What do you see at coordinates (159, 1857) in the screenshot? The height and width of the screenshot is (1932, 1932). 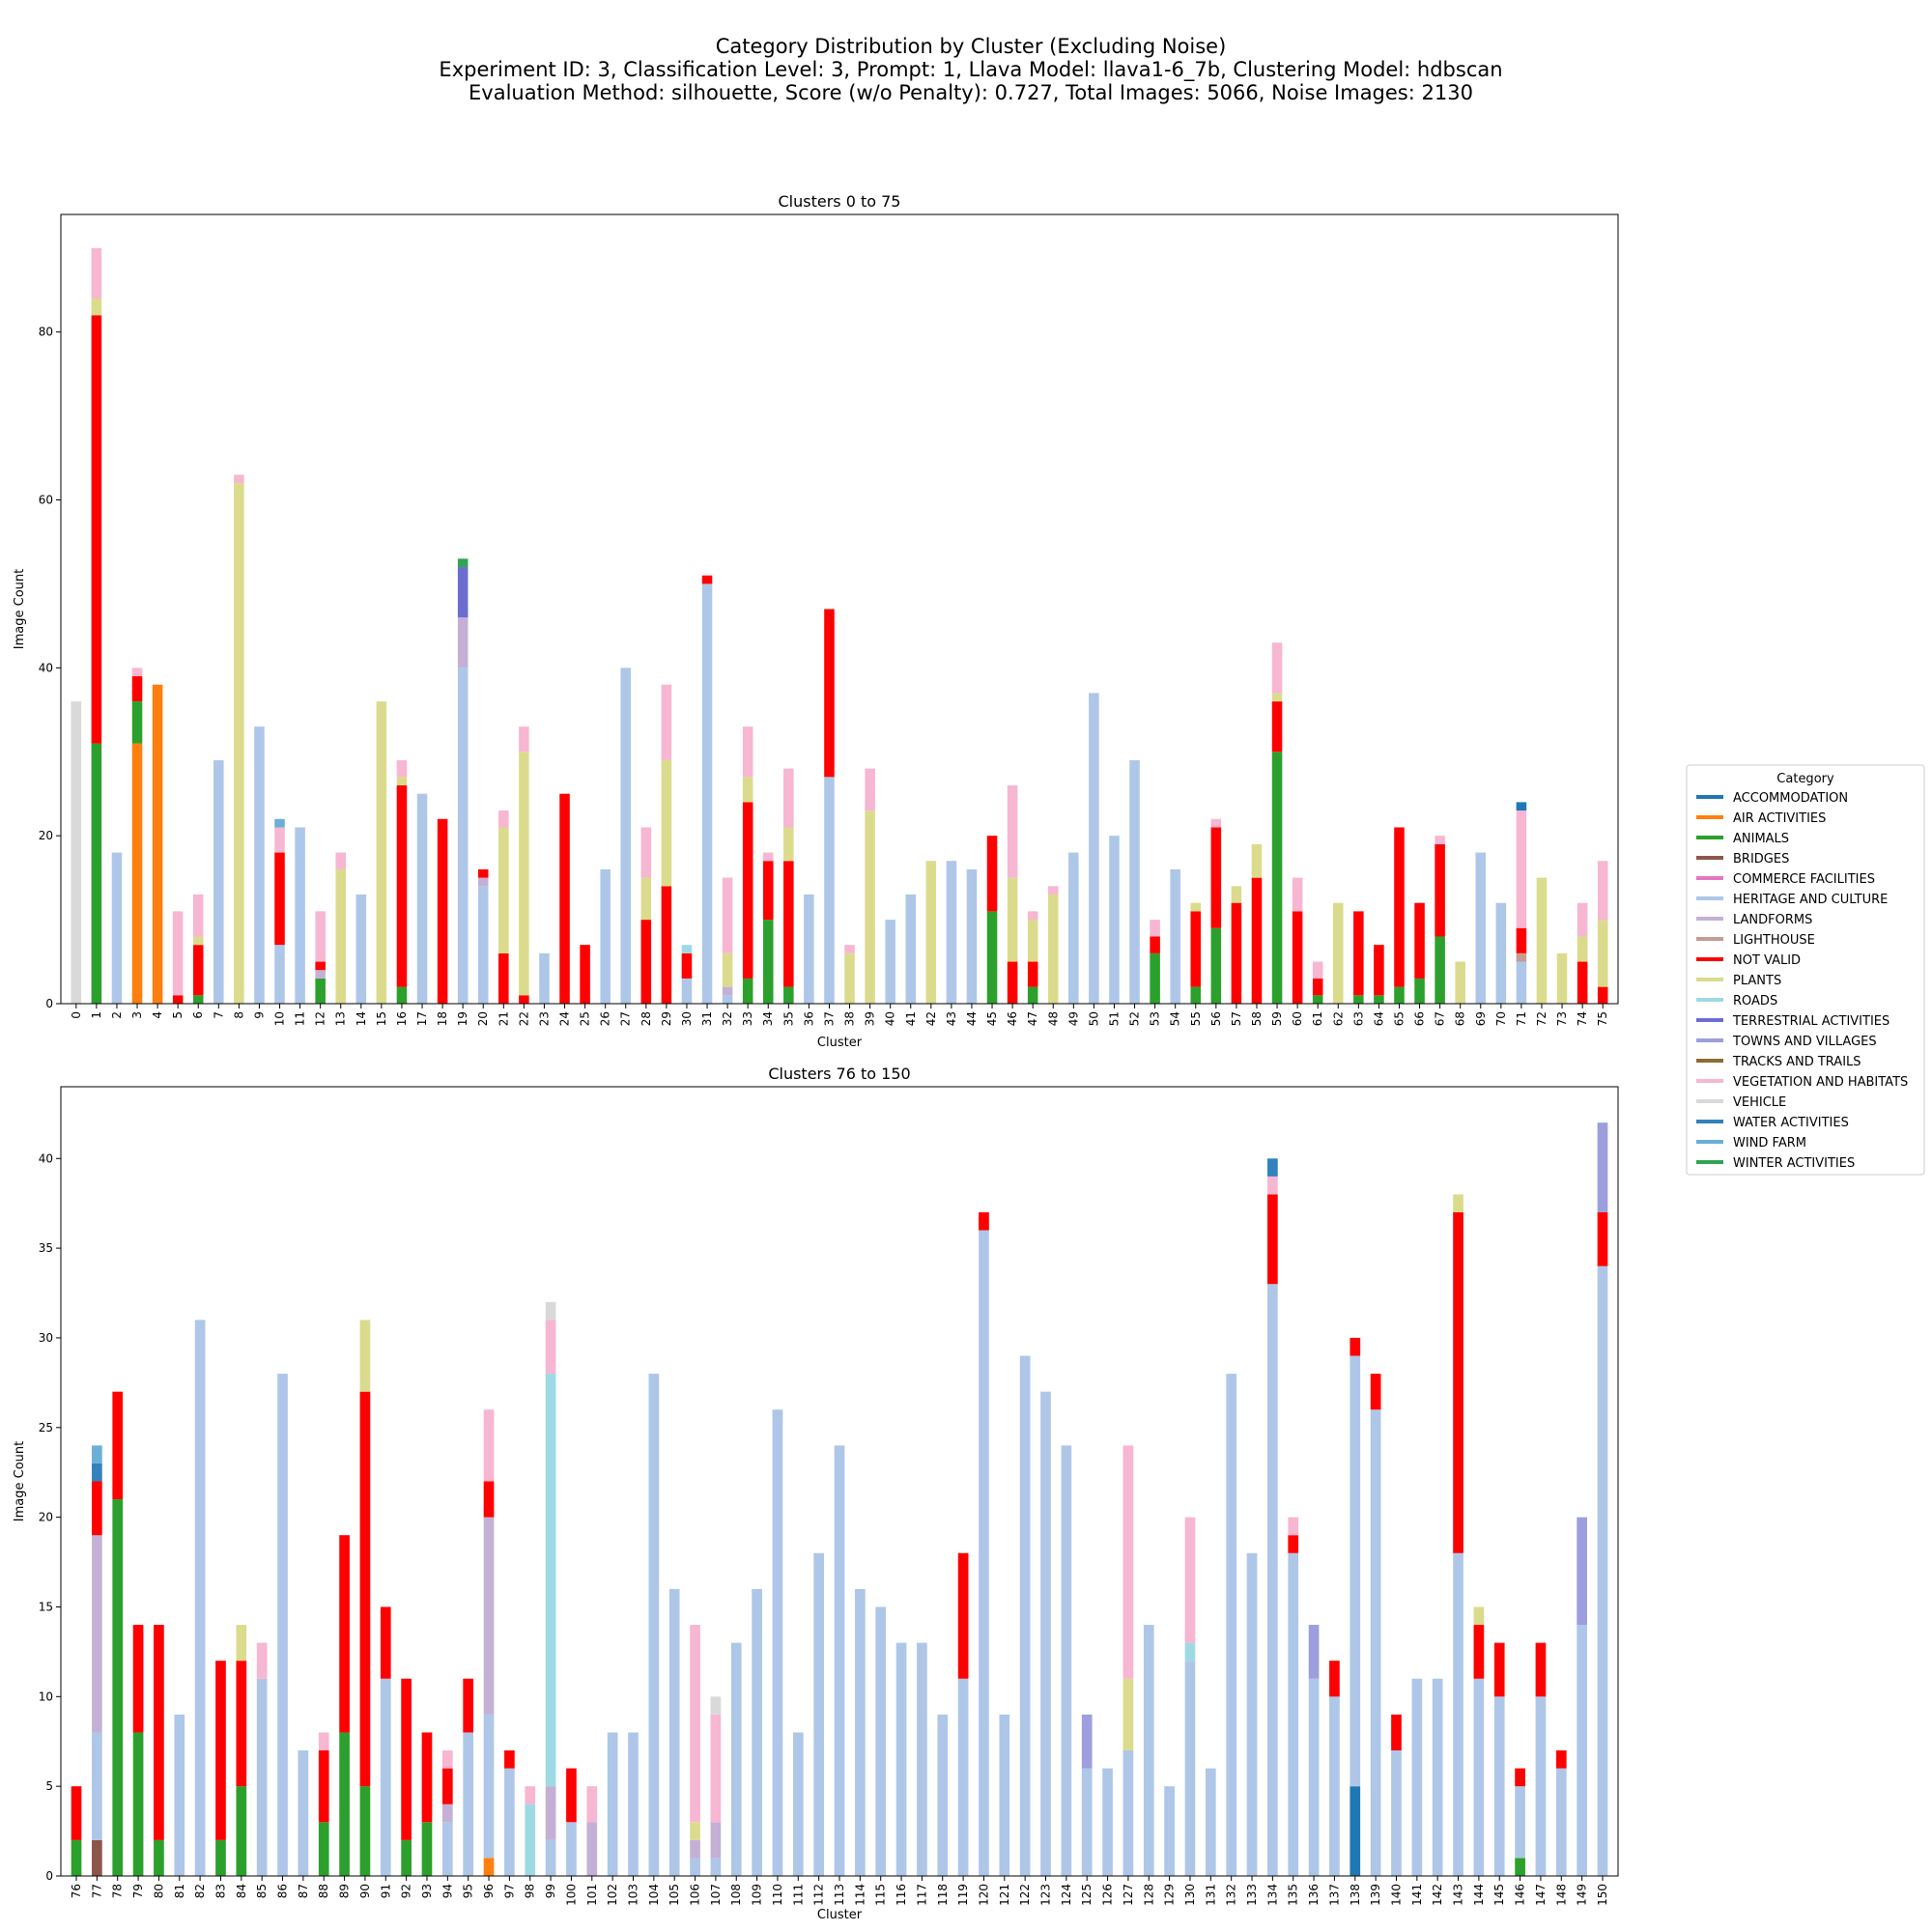 I see `chart-1-segment-80-animals` at bounding box center [159, 1857].